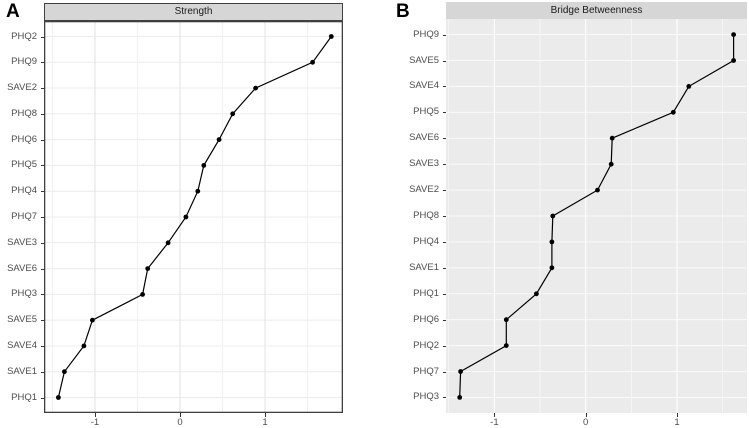 This screenshot has width=749, height=428. I want to click on y-axis-label: SAVE4, so click(424, 86).